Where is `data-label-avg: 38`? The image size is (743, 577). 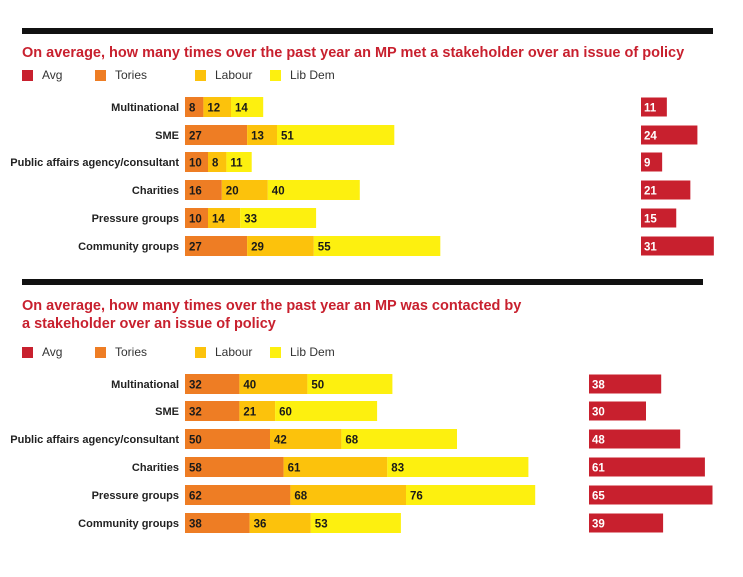 data-label-avg: 38 is located at coordinates (598, 386).